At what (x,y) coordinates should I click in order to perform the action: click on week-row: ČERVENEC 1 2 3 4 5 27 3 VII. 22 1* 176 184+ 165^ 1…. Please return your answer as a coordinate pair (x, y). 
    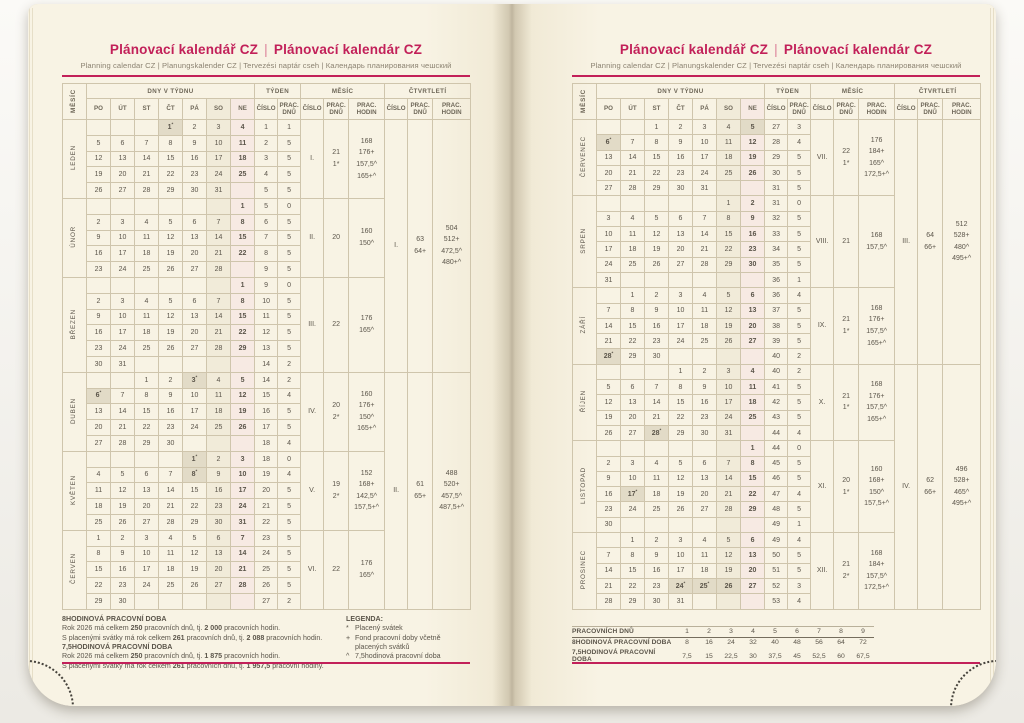
    Looking at the image, I should click on (777, 241).